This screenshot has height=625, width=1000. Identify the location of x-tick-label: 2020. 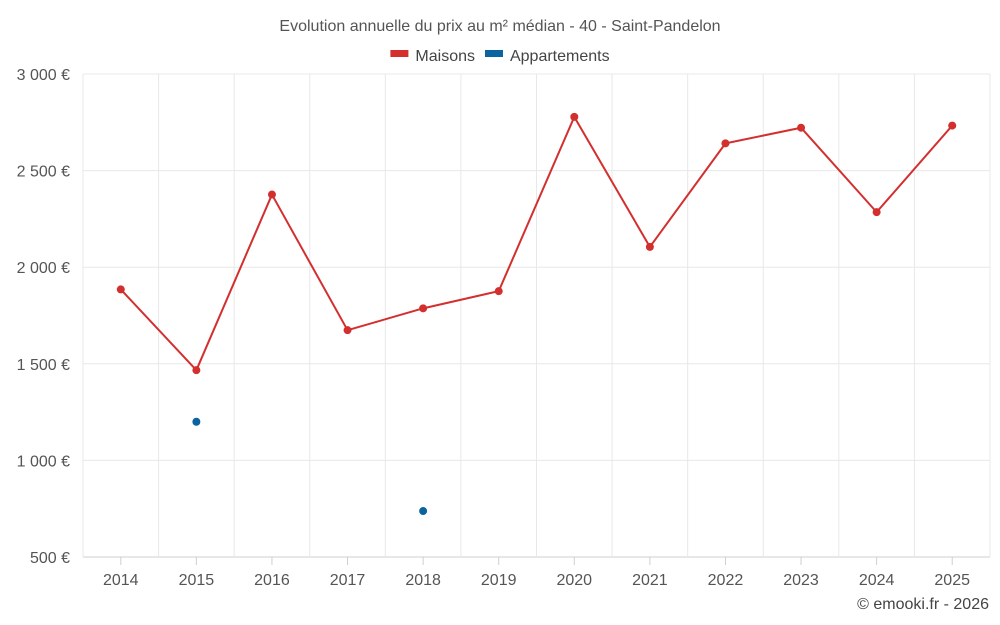
(574, 580).